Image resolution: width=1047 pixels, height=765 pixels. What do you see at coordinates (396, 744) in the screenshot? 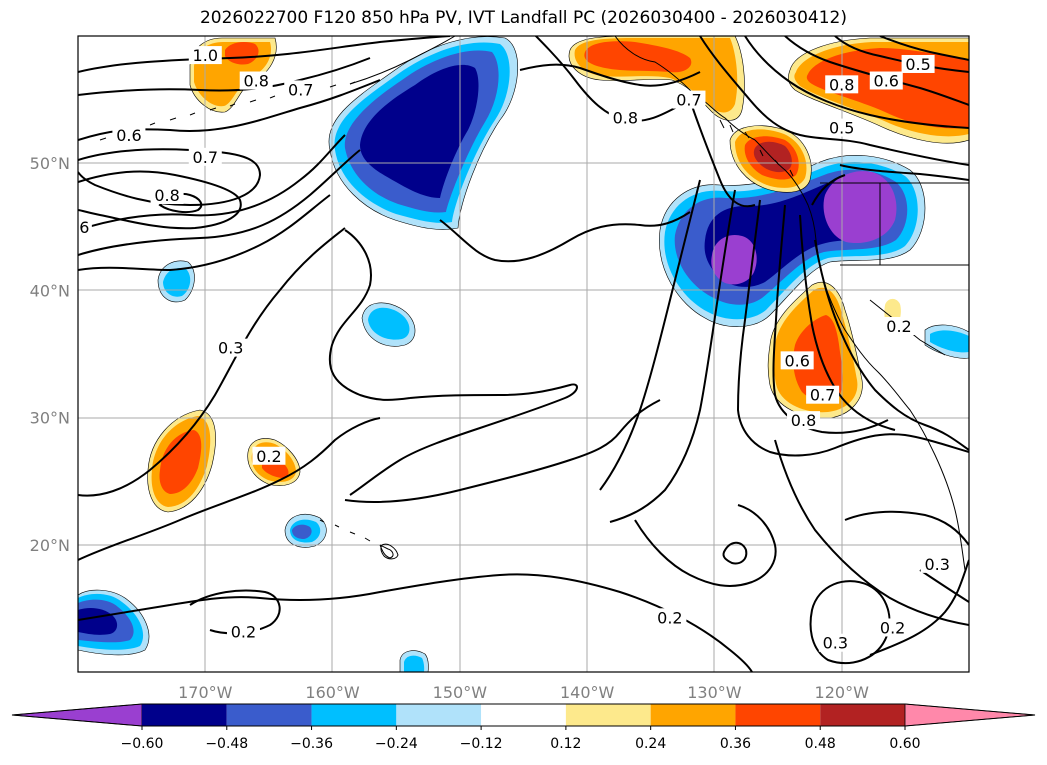
I see `colorbar-tick-label: −0.24` at bounding box center [396, 744].